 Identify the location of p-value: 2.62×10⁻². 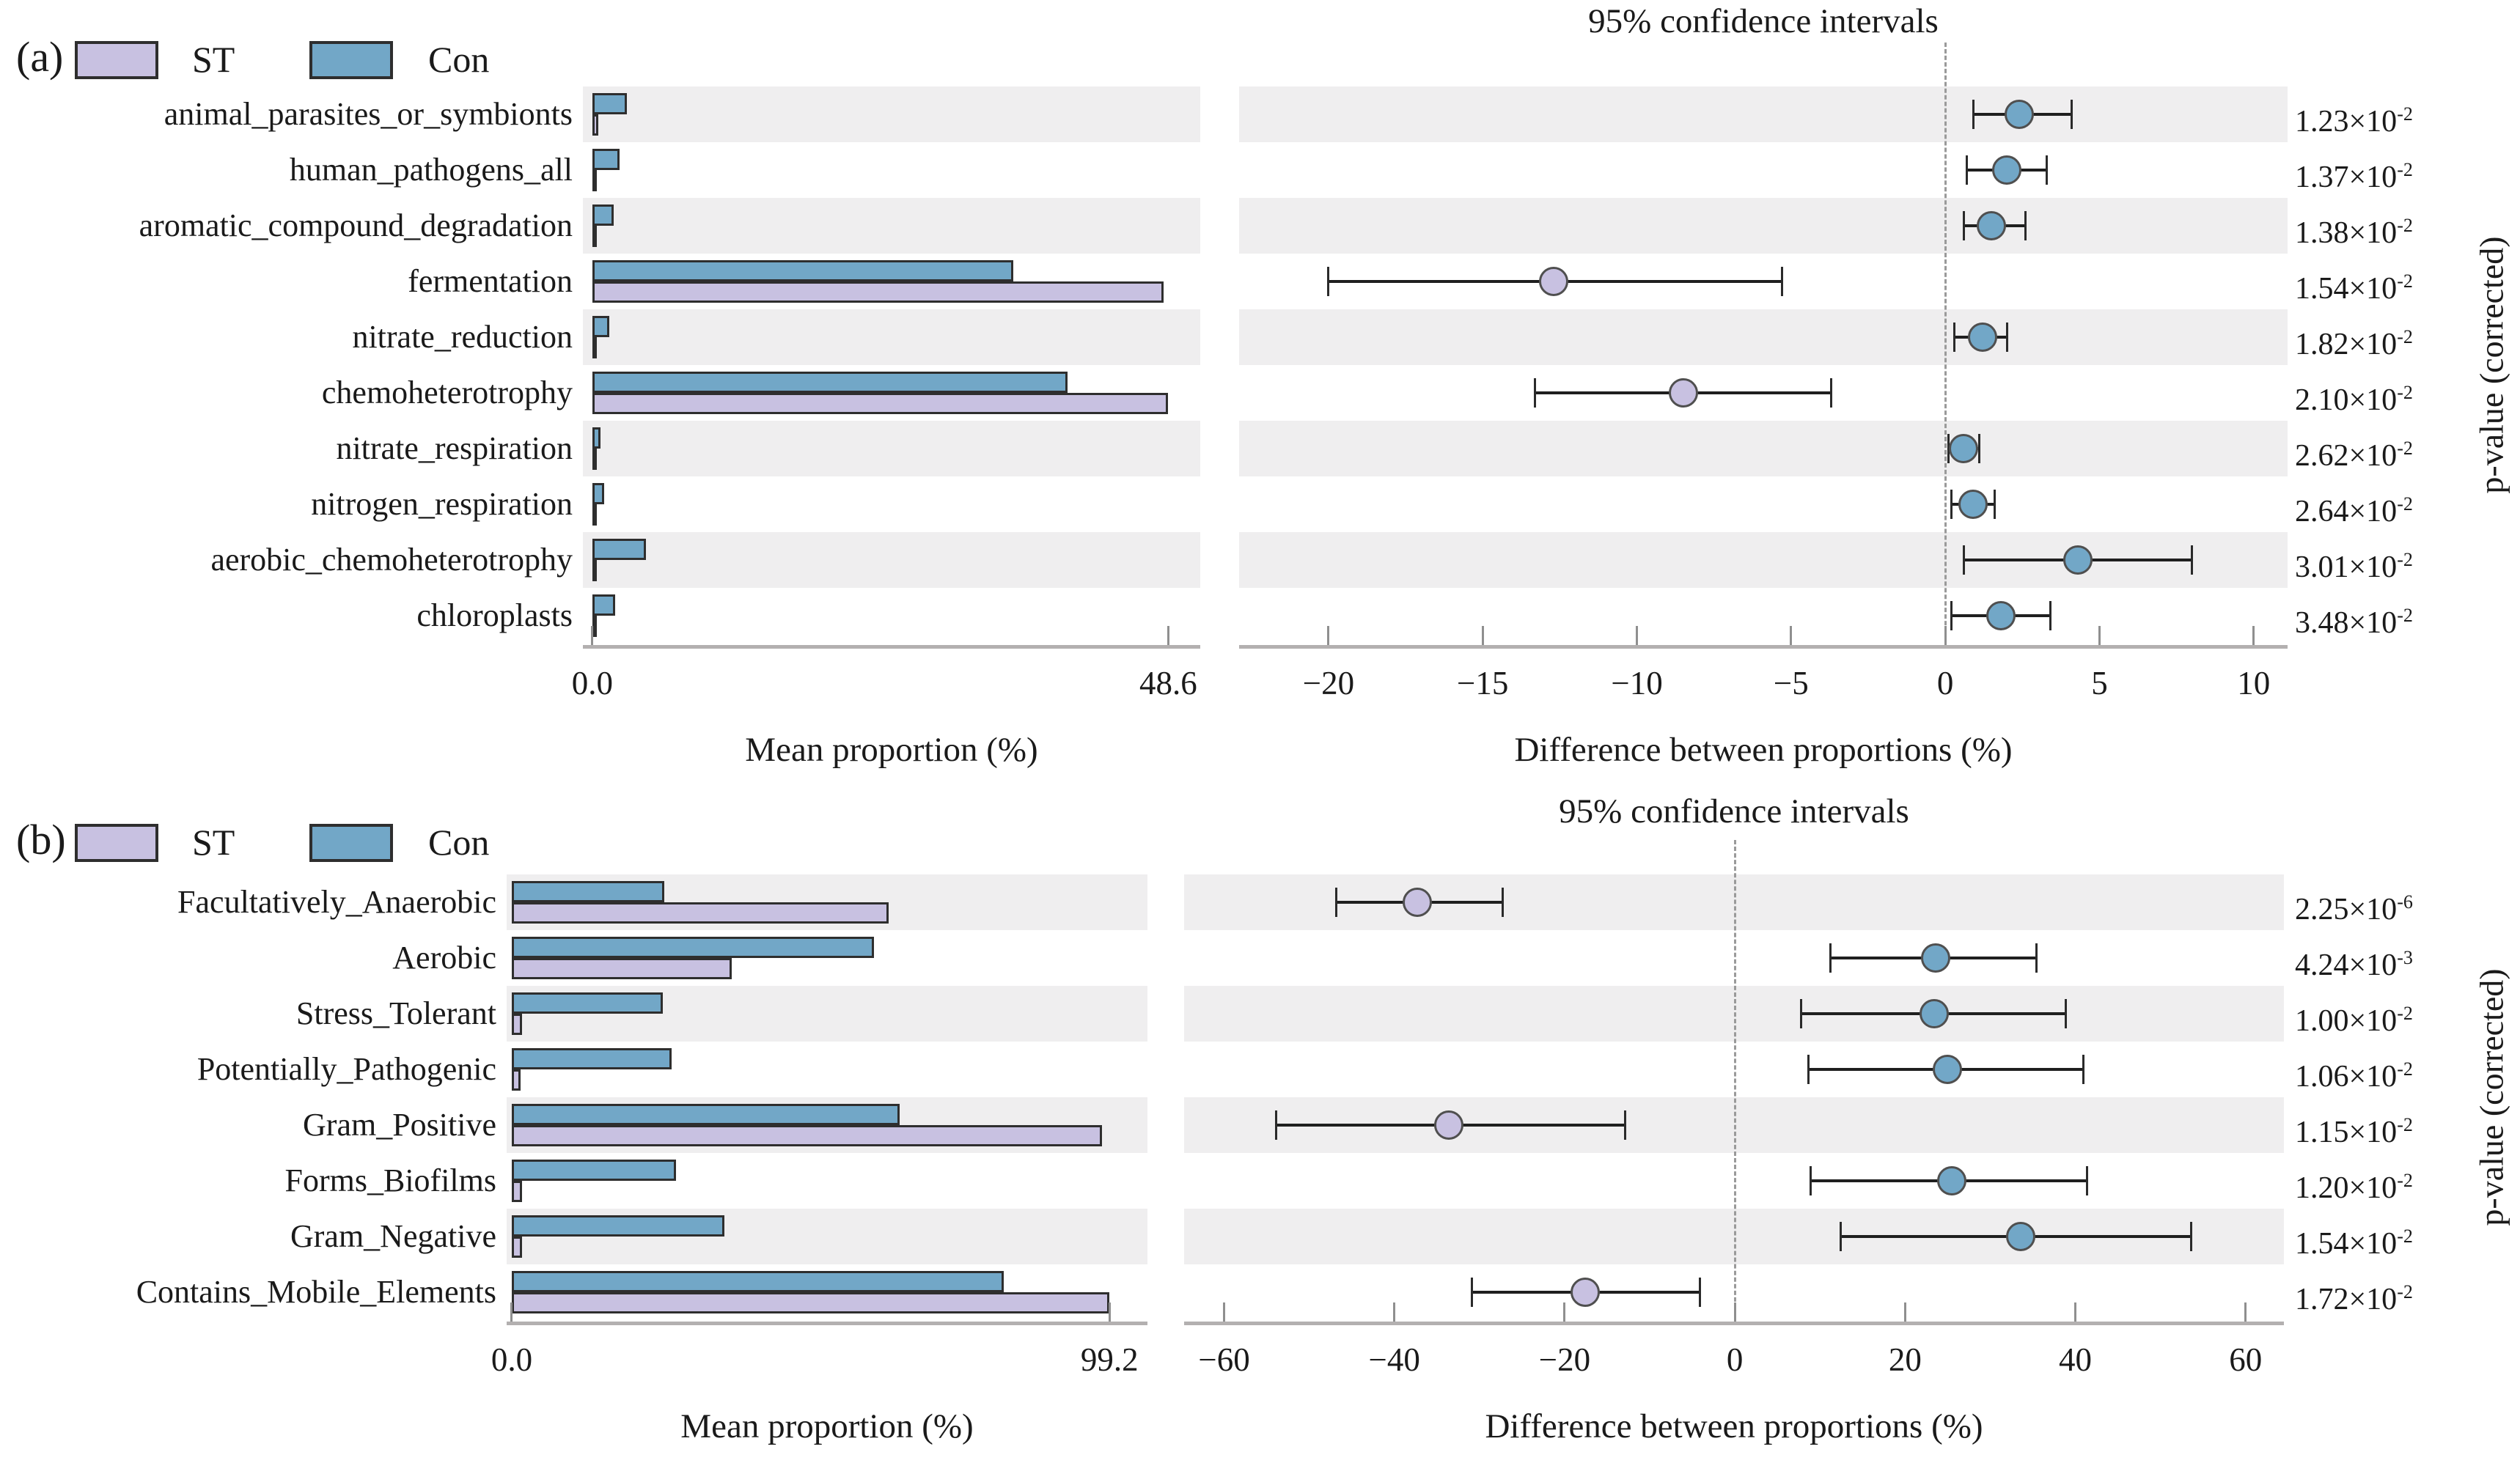
(2354, 452).